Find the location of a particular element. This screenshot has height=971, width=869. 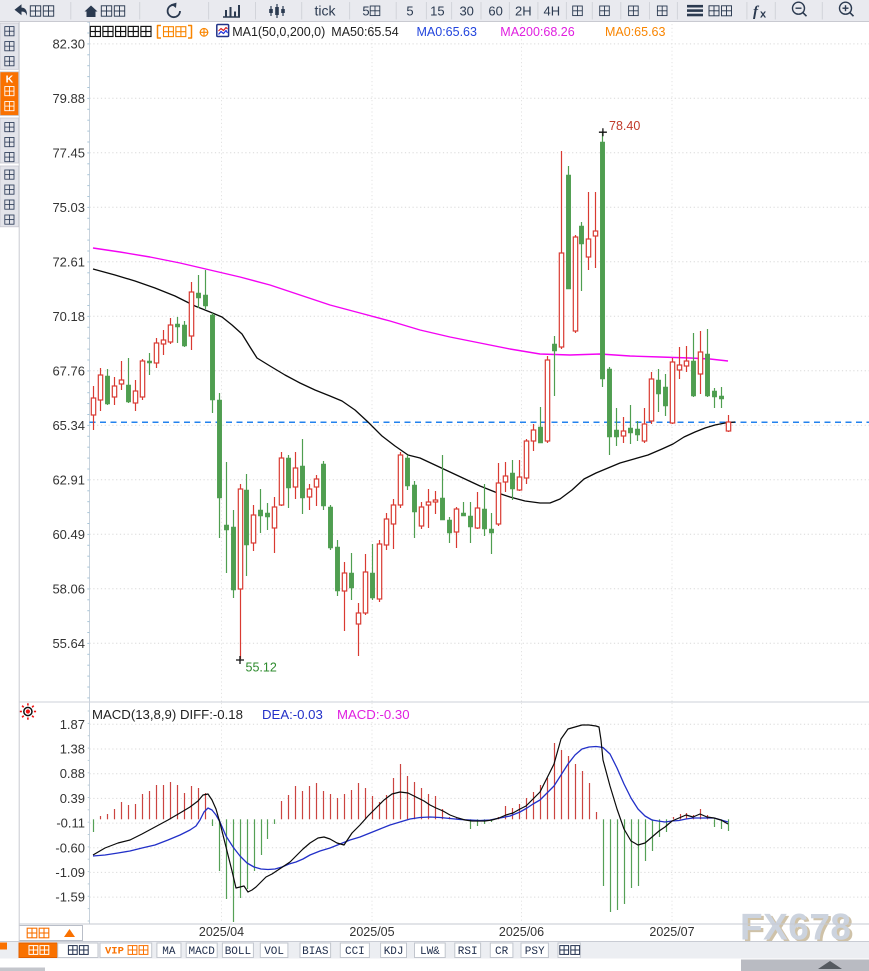

svg-text: -0.60 is located at coordinates (70, 847).